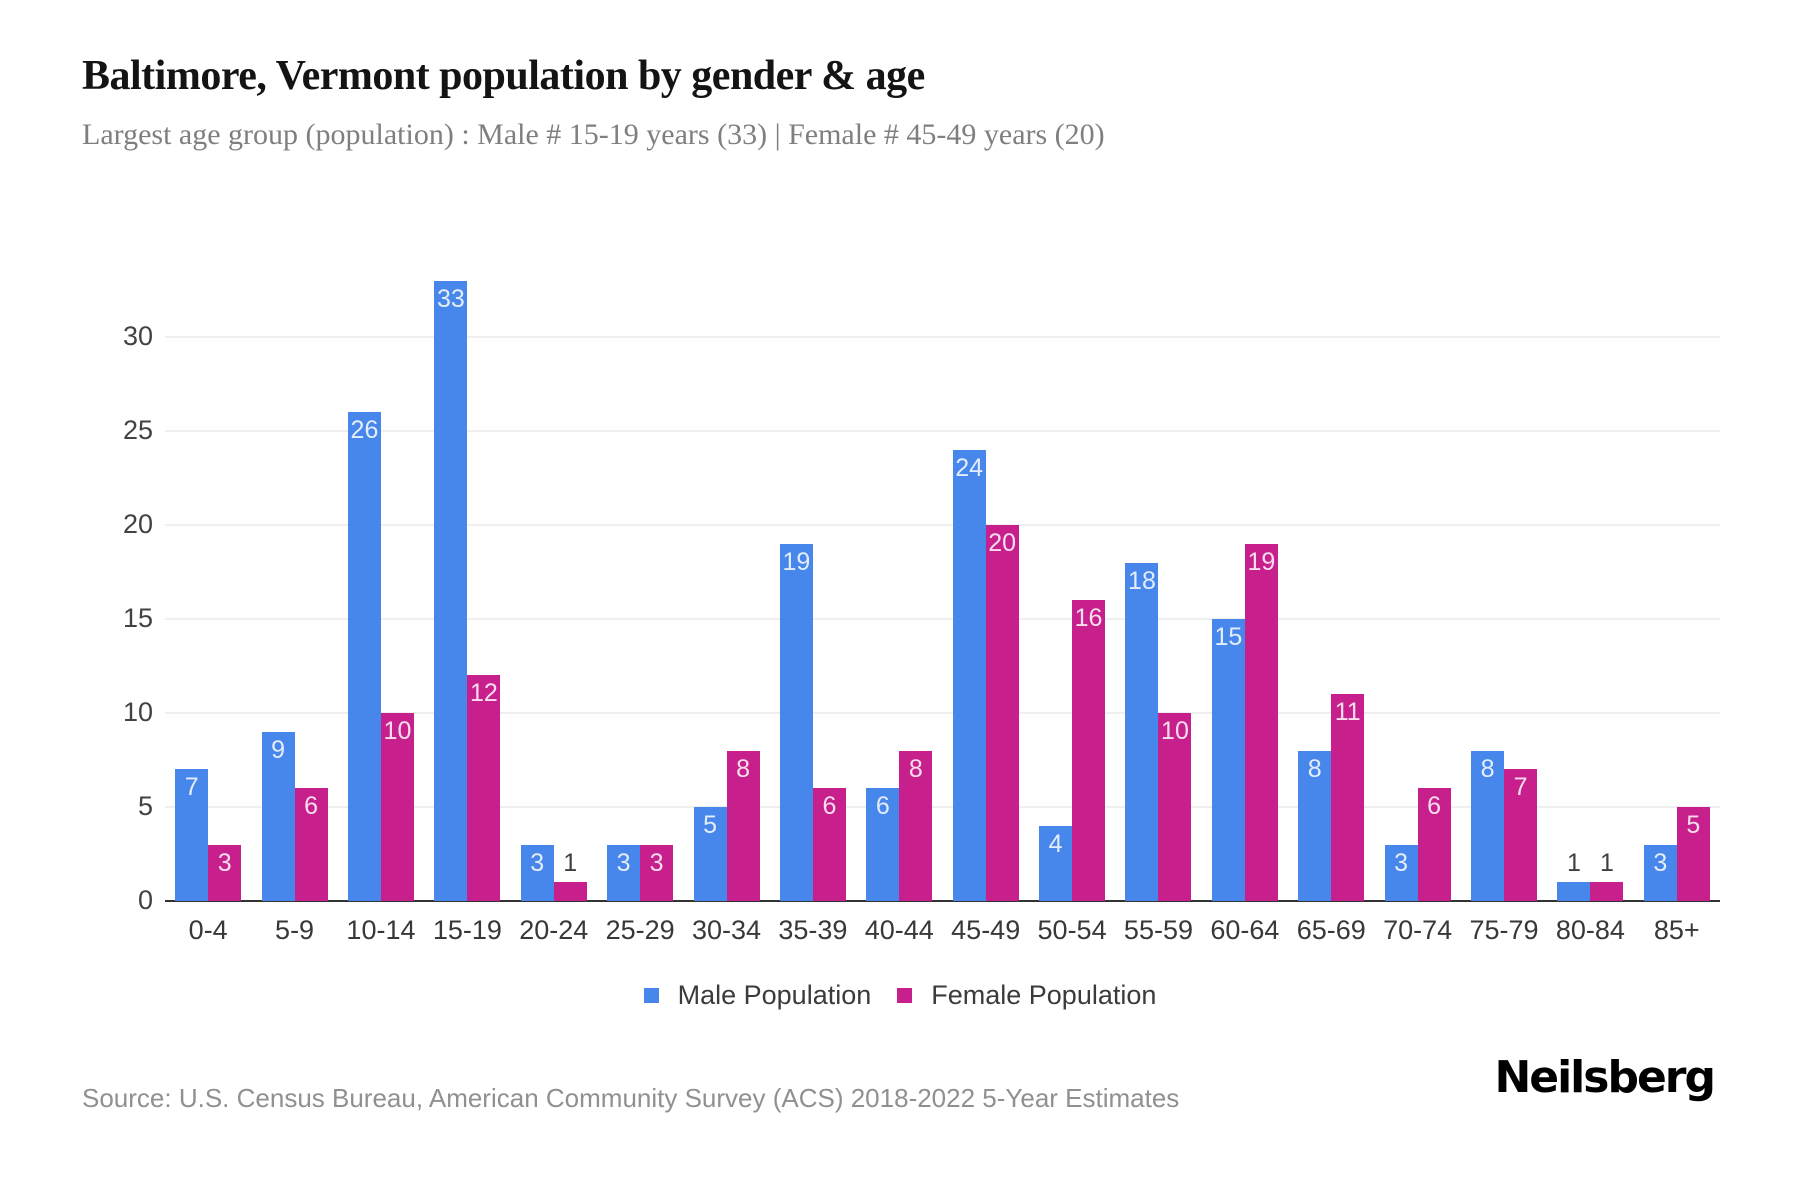  What do you see at coordinates (1434, 844) in the screenshot?
I see `bar-female-70-74: 6` at bounding box center [1434, 844].